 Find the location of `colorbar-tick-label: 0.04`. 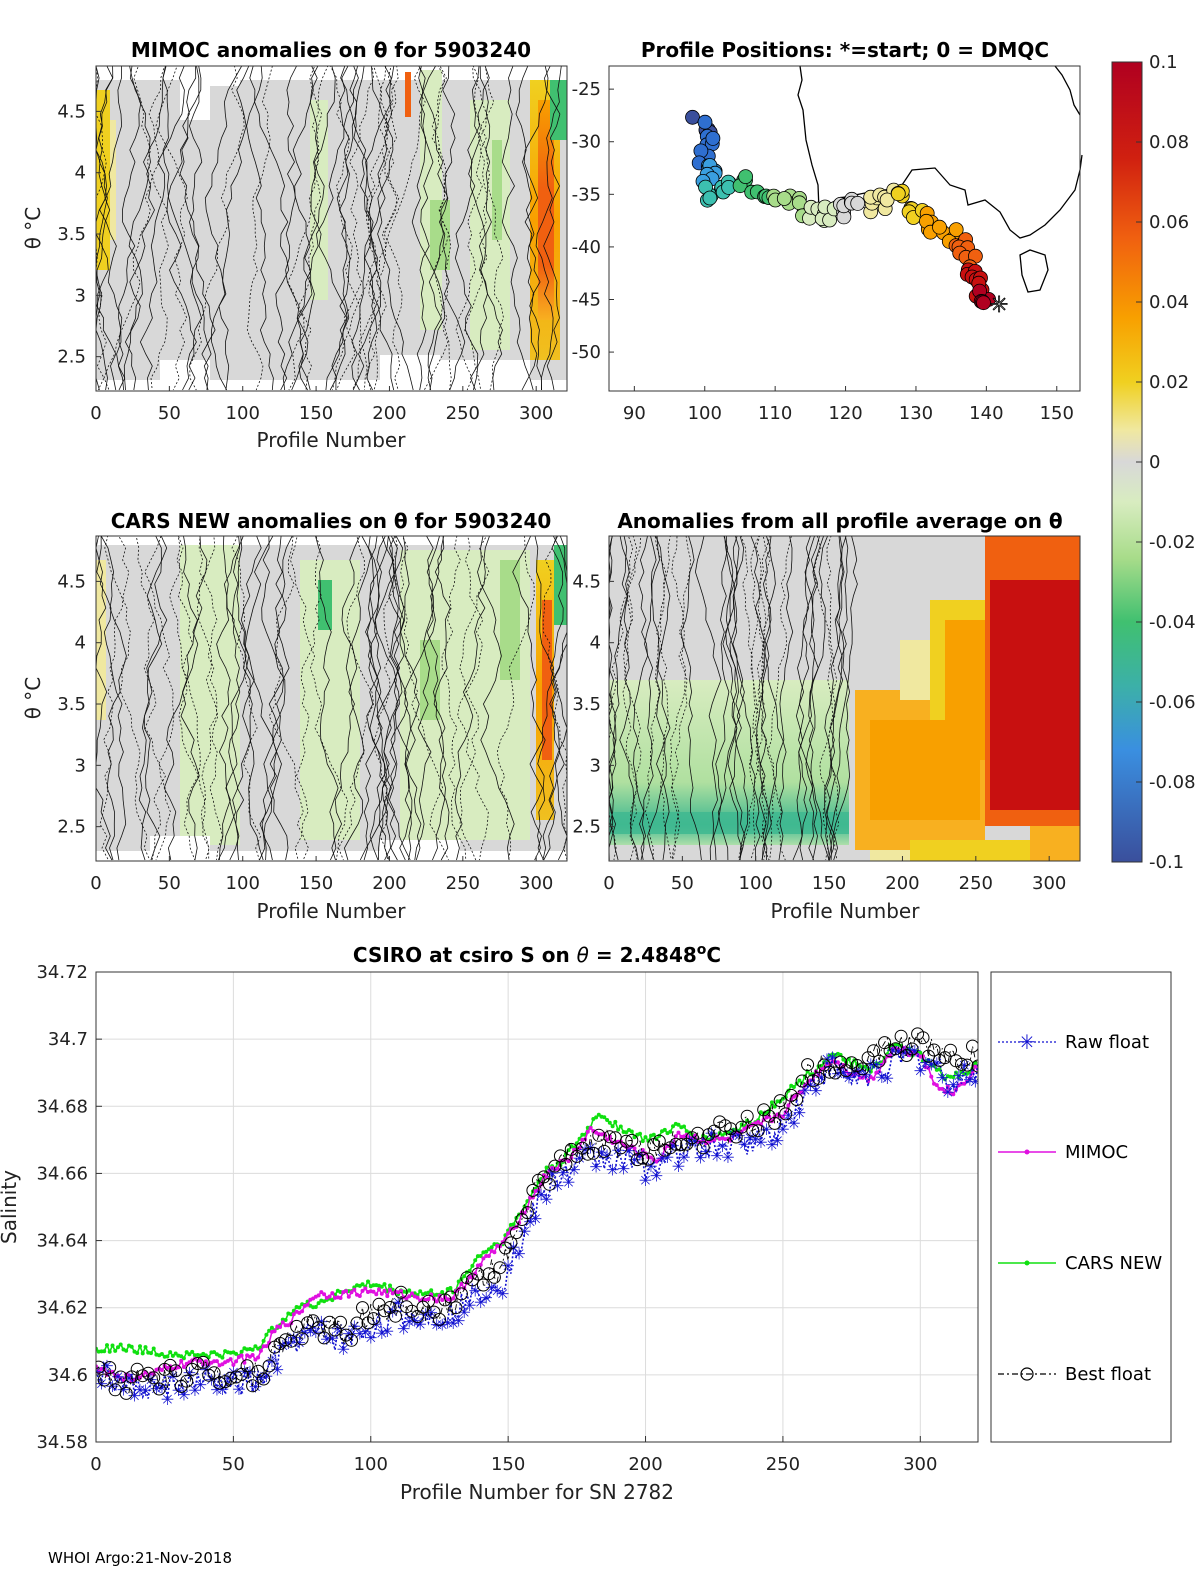

colorbar-tick-label: 0.04 is located at coordinates (1169, 302).